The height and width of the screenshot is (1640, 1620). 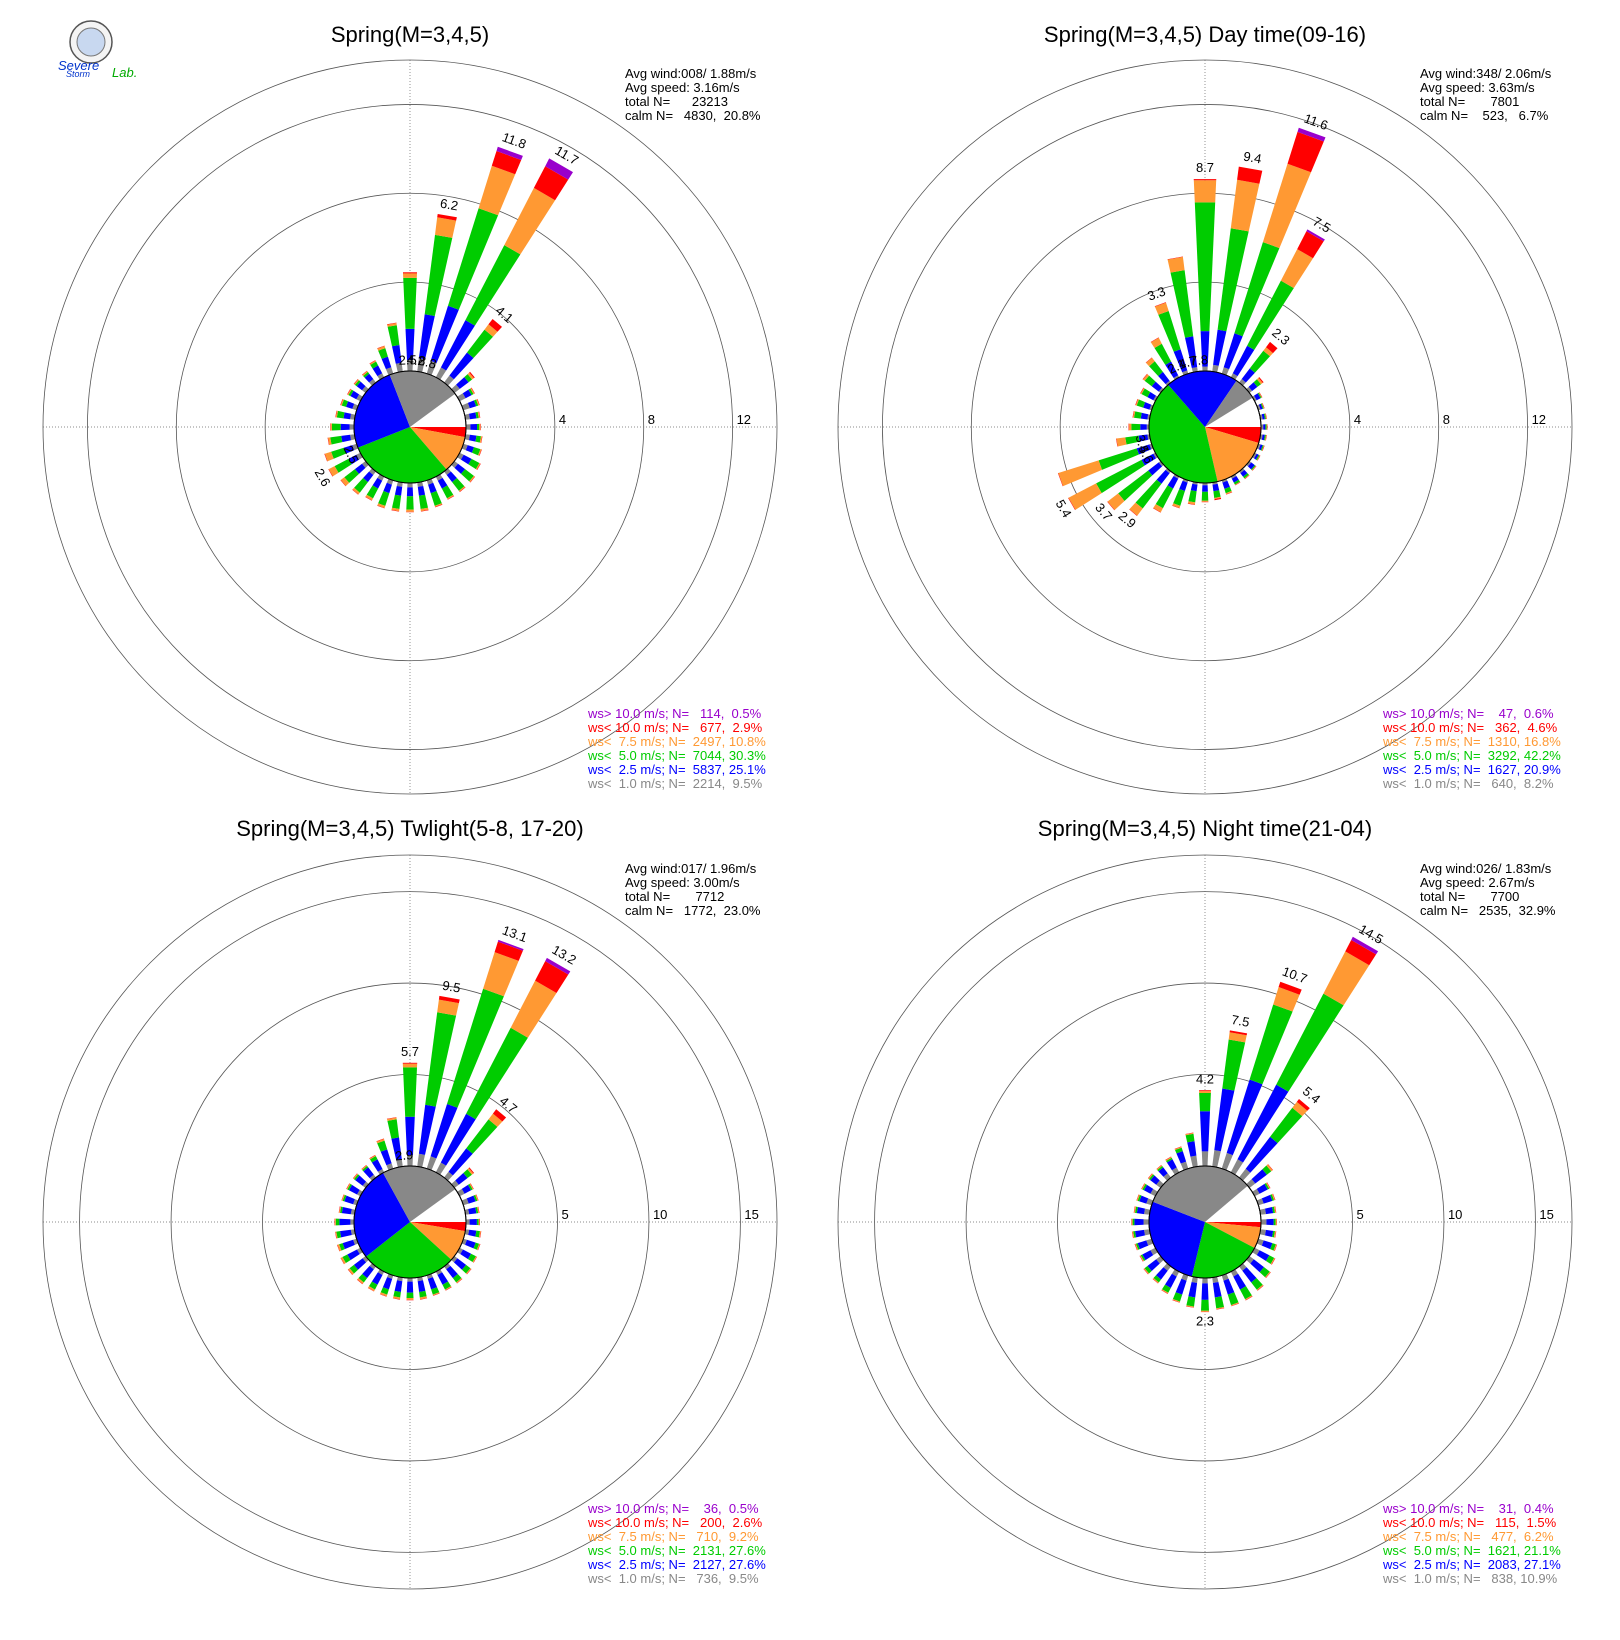 What do you see at coordinates (407, 360) in the screenshot?
I see `peak-value-label: 2.5` at bounding box center [407, 360].